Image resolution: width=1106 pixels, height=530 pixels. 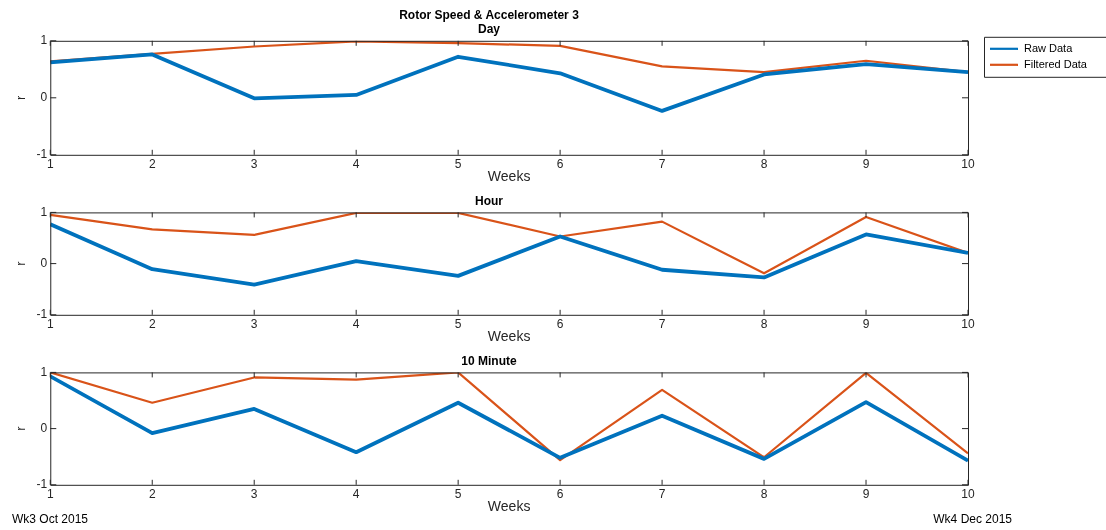 What do you see at coordinates (489, 200) in the screenshot?
I see `chart-title: Hour` at bounding box center [489, 200].